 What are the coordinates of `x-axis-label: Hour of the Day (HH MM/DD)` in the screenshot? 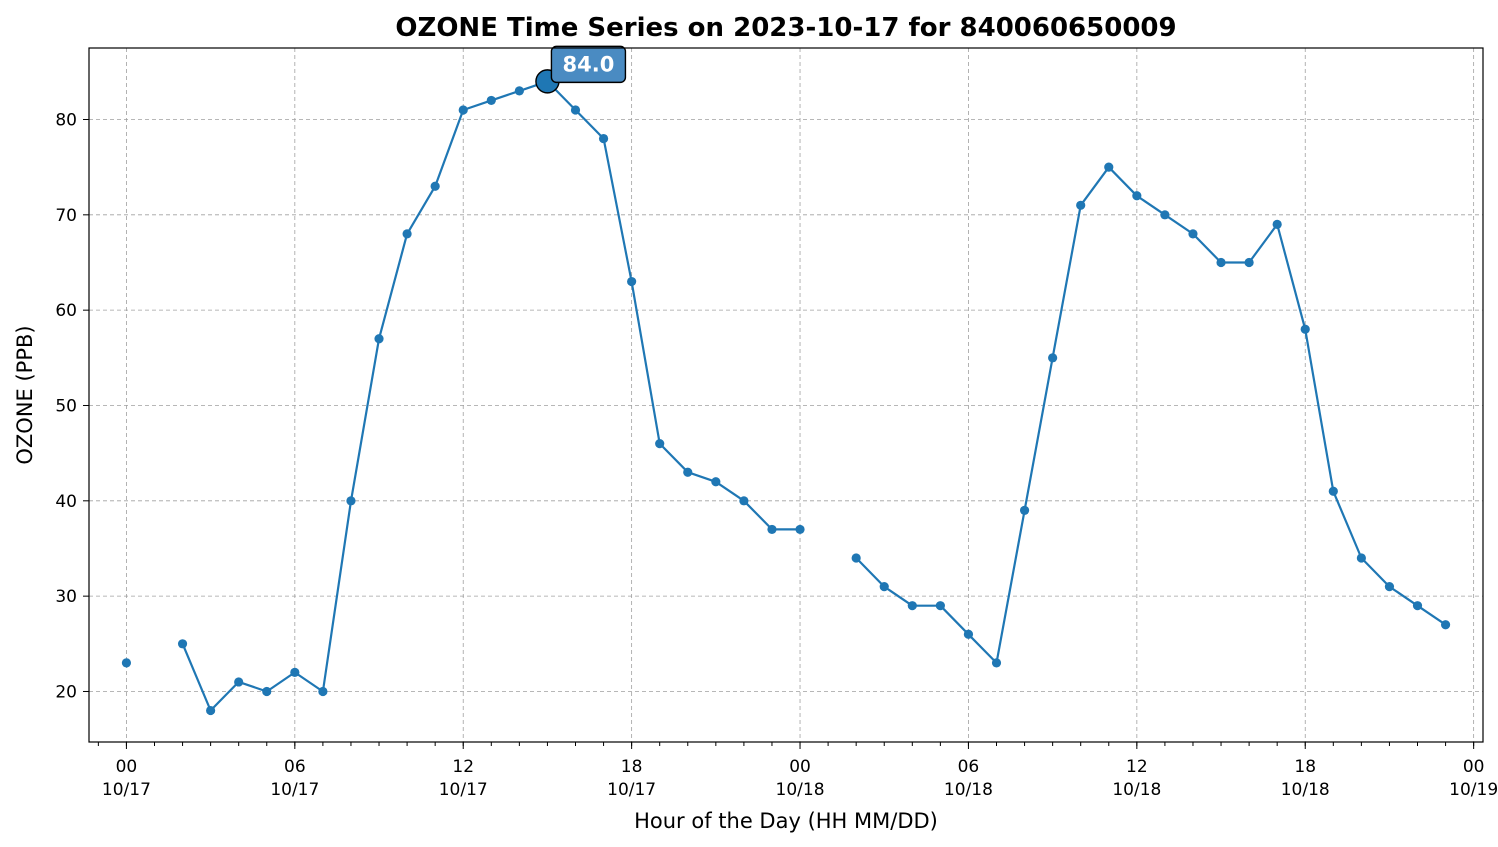 It's located at (786, 821).